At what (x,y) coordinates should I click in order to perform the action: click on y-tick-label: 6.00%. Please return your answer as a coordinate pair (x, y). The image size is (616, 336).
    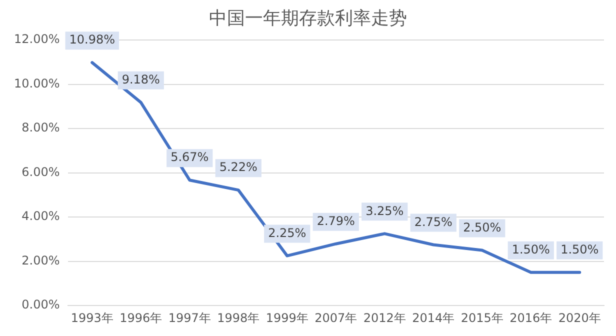
    Looking at the image, I should click on (41, 171).